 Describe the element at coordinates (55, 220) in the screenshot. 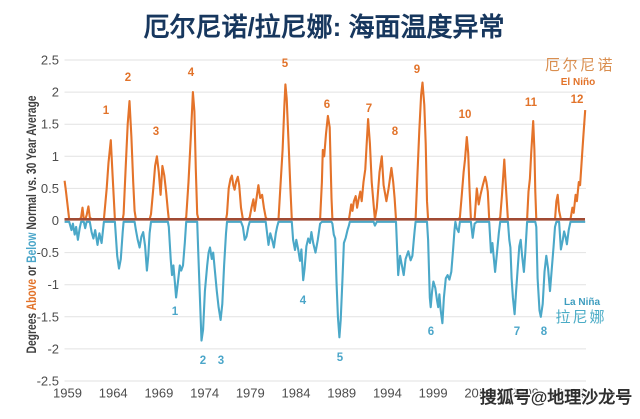

I see `svg-text: 0` at that location.